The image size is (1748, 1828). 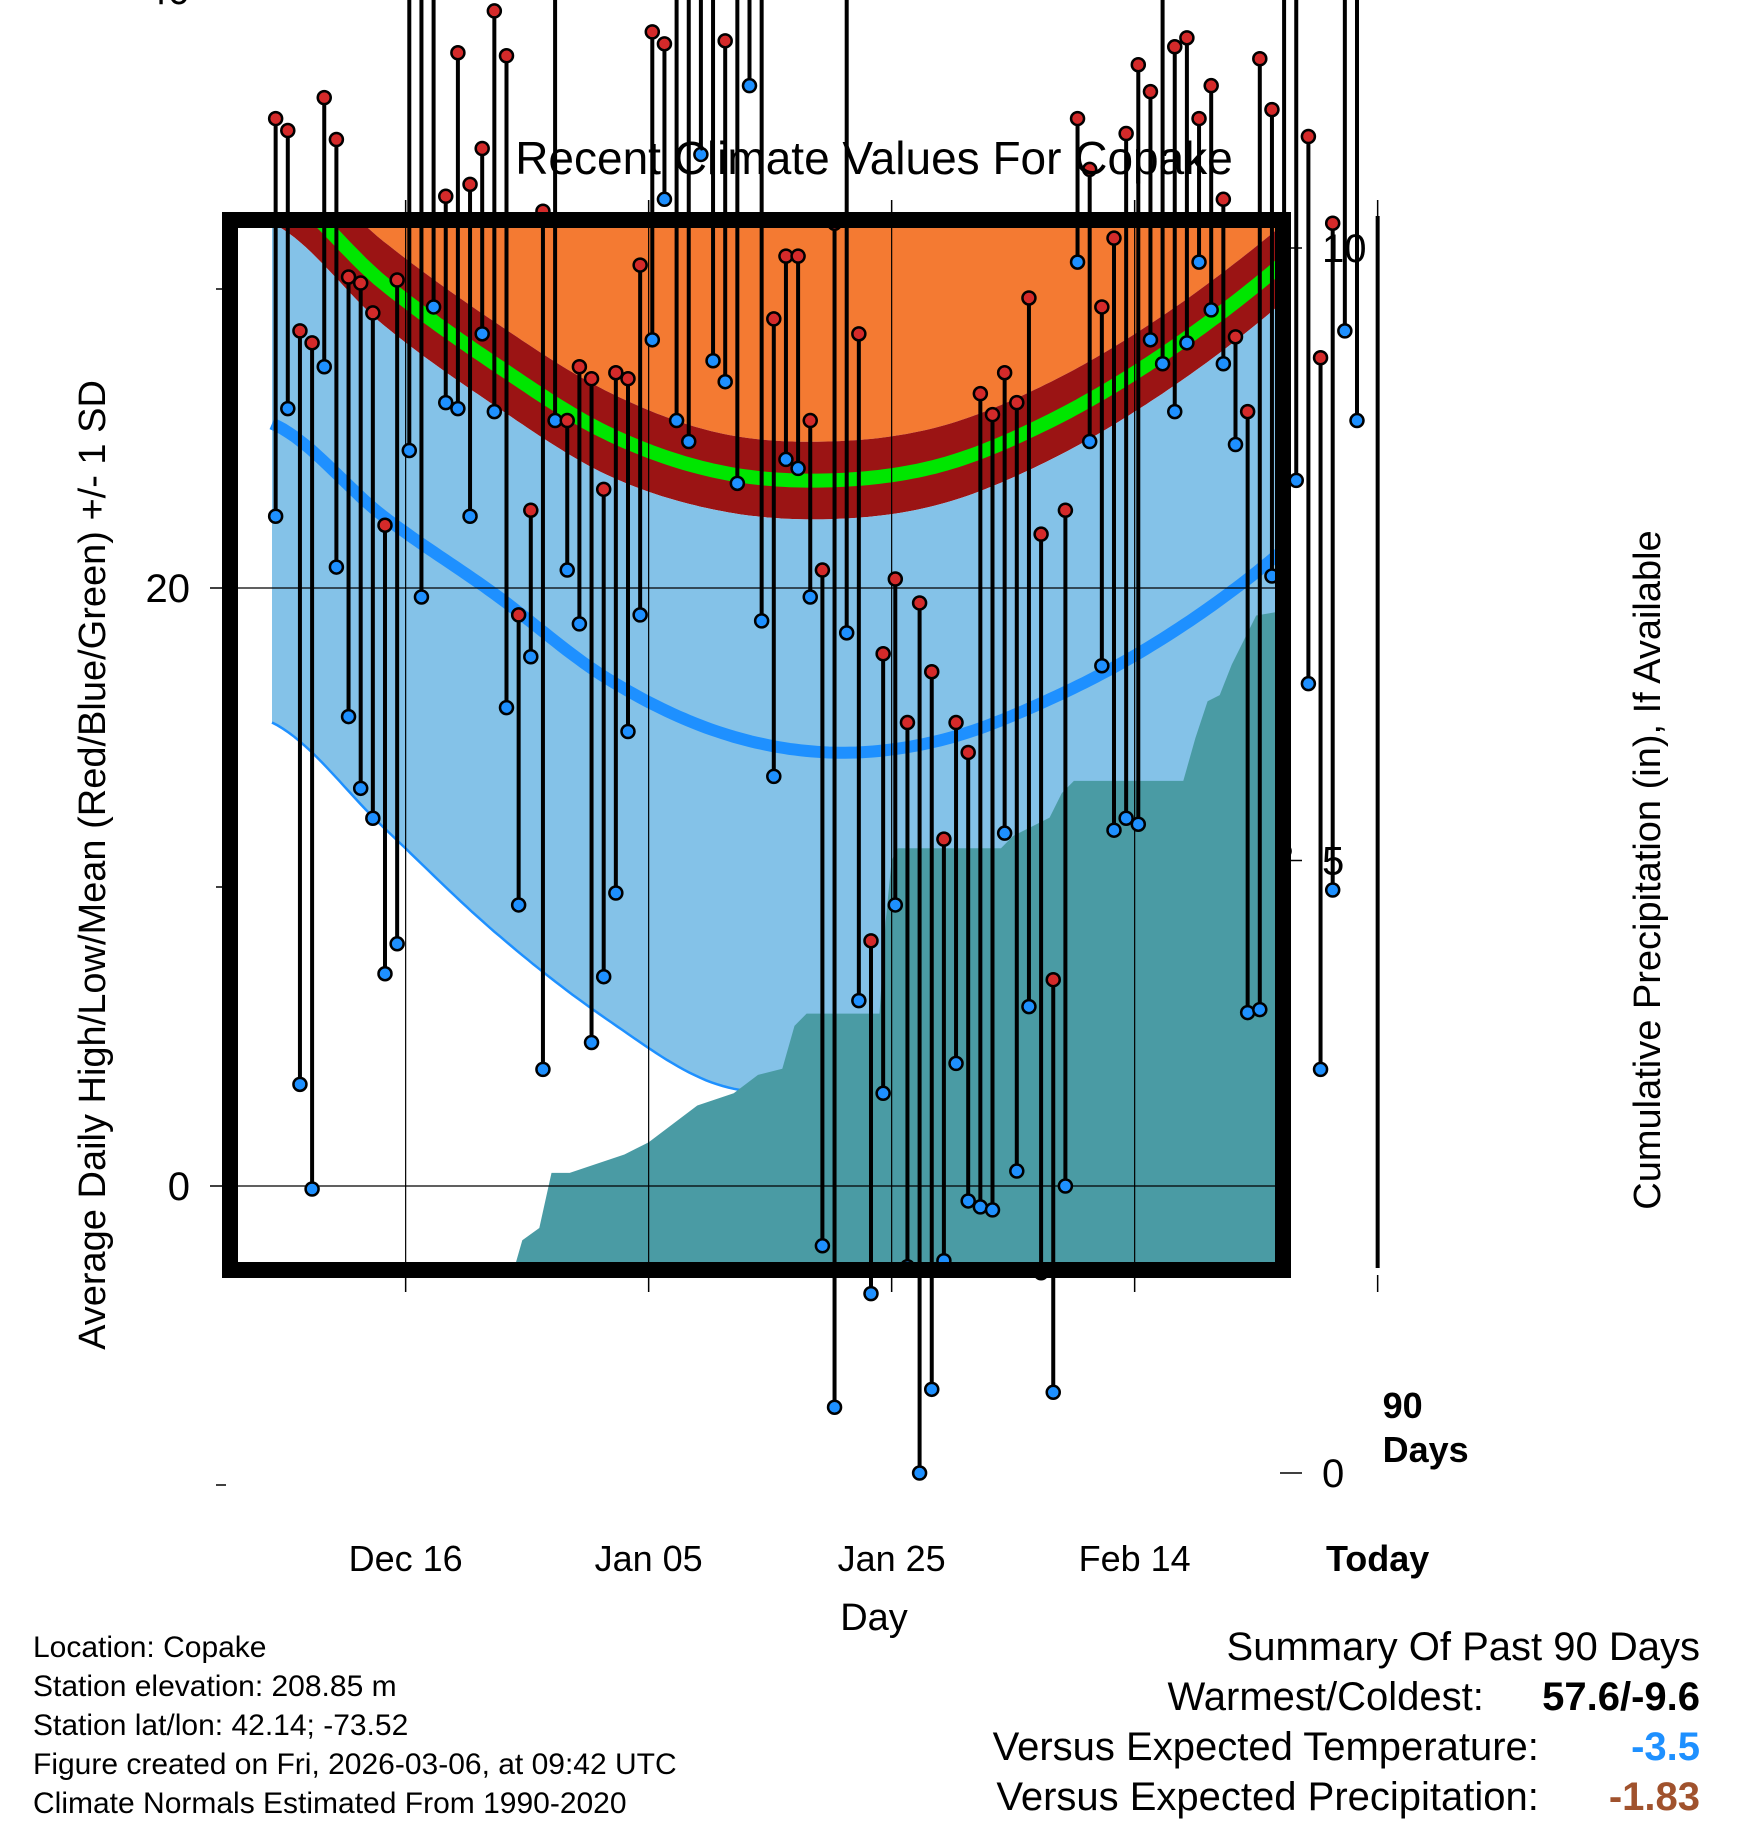 What do you see at coordinates (150, 1647) in the screenshot?
I see `location-label: Location: Copake` at bounding box center [150, 1647].